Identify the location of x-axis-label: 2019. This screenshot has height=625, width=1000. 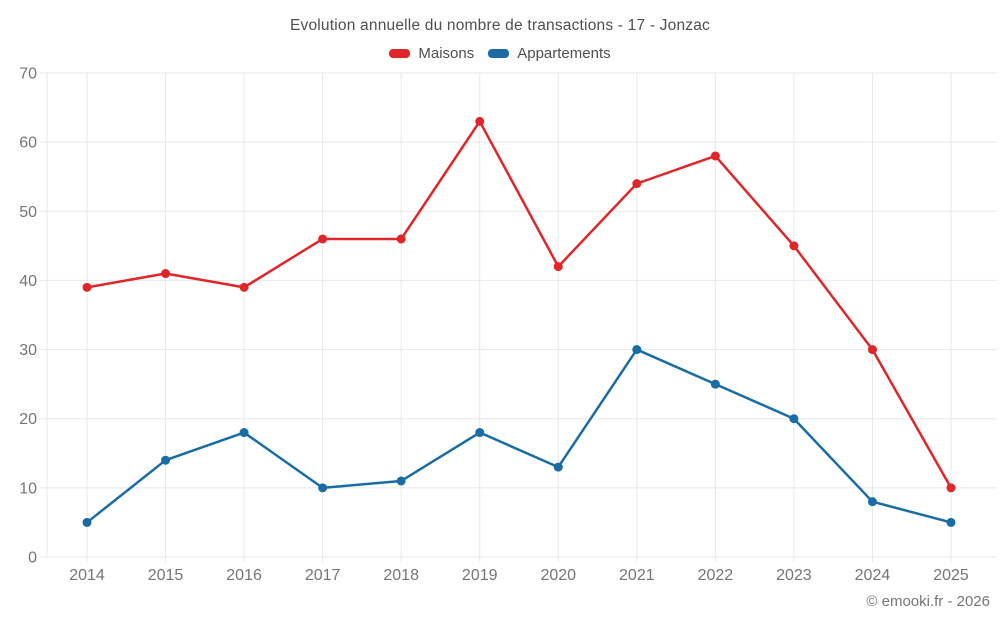
(480, 575).